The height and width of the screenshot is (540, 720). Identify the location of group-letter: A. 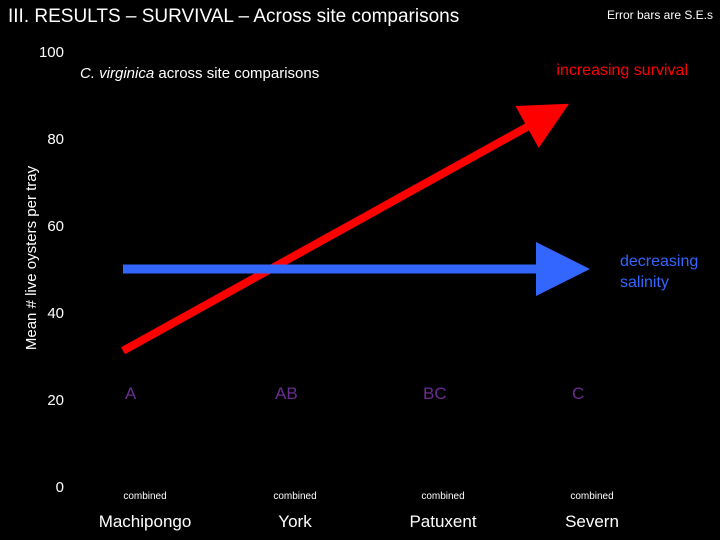
(131, 393).